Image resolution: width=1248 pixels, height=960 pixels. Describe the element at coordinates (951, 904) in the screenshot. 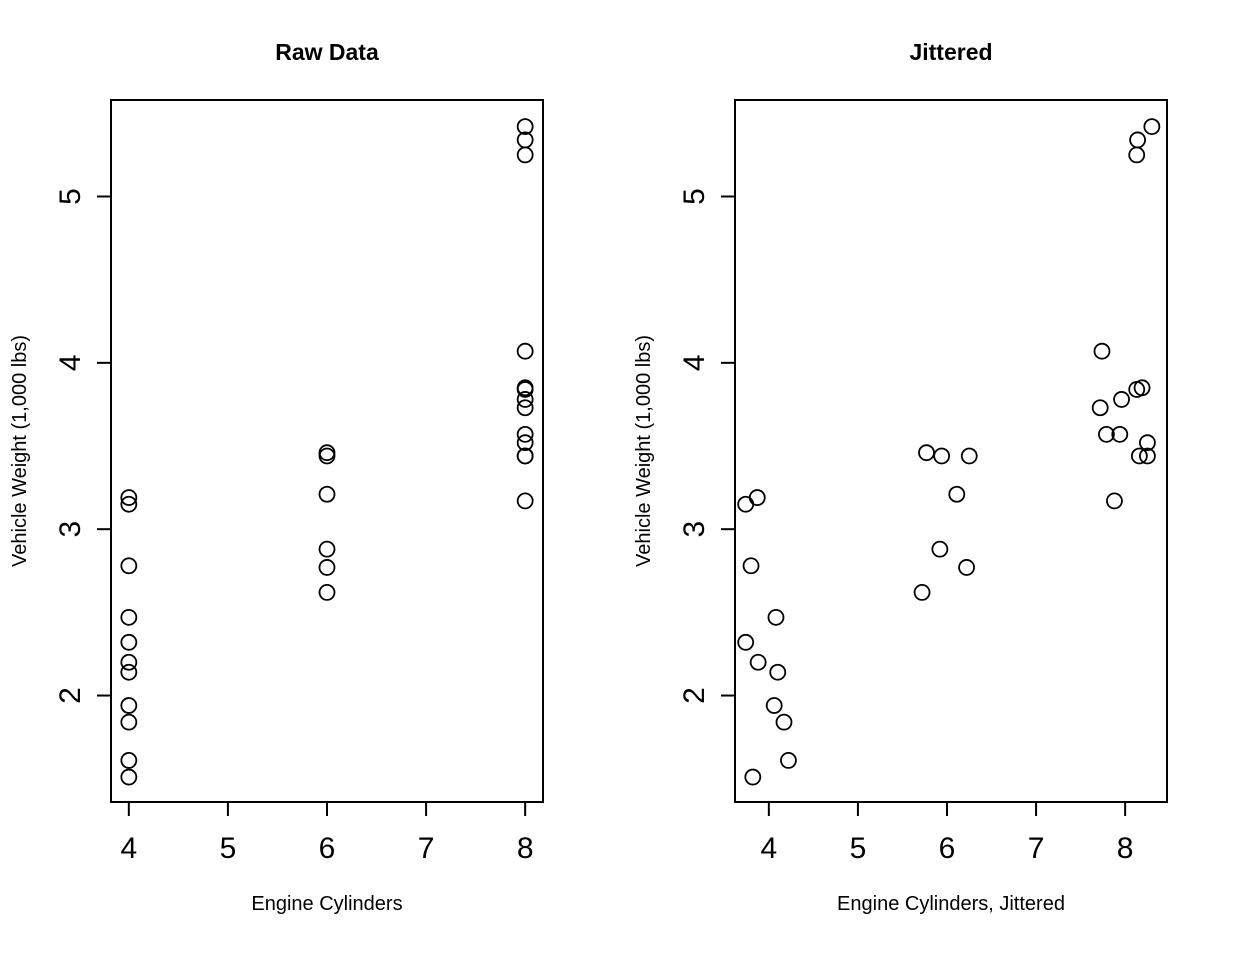

I see `x-axis-label: Engine Cylinders, Jittered` at that location.